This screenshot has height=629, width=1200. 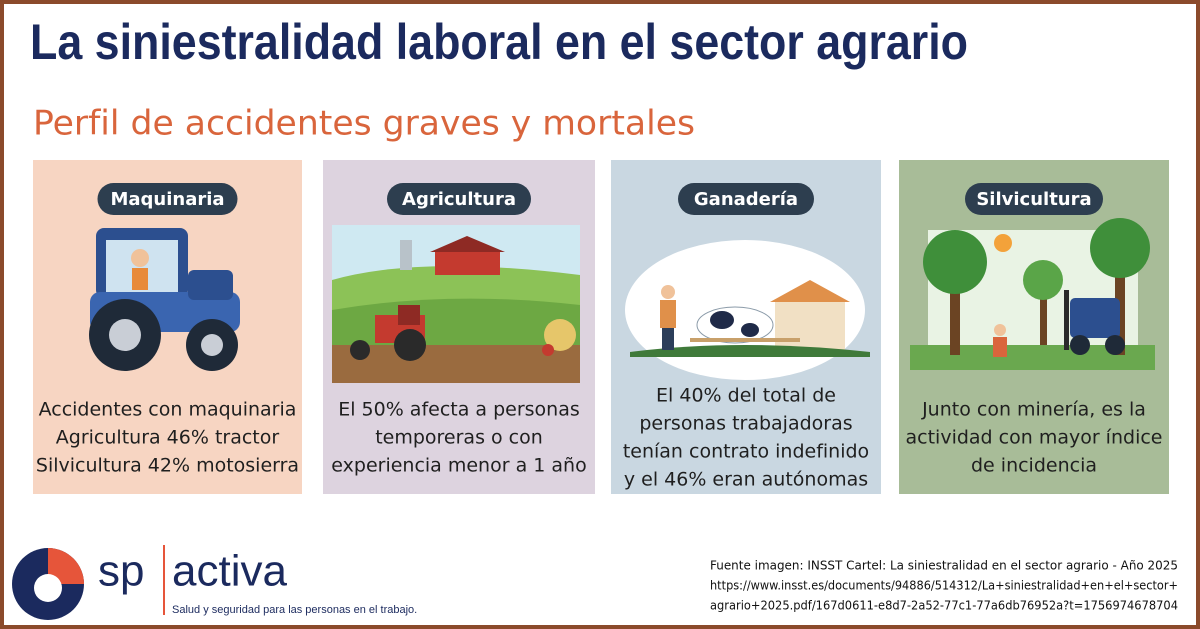 I want to click on card-text-line: Junto con minería, es la, so click(x=1033, y=410).